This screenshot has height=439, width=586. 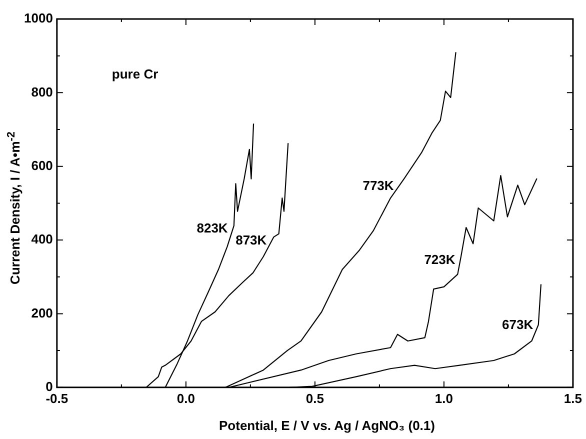 What do you see at coordinates (42, 165) in the screenshot?
I see `y-tick-label: 600` at bounding box center [42, 165].